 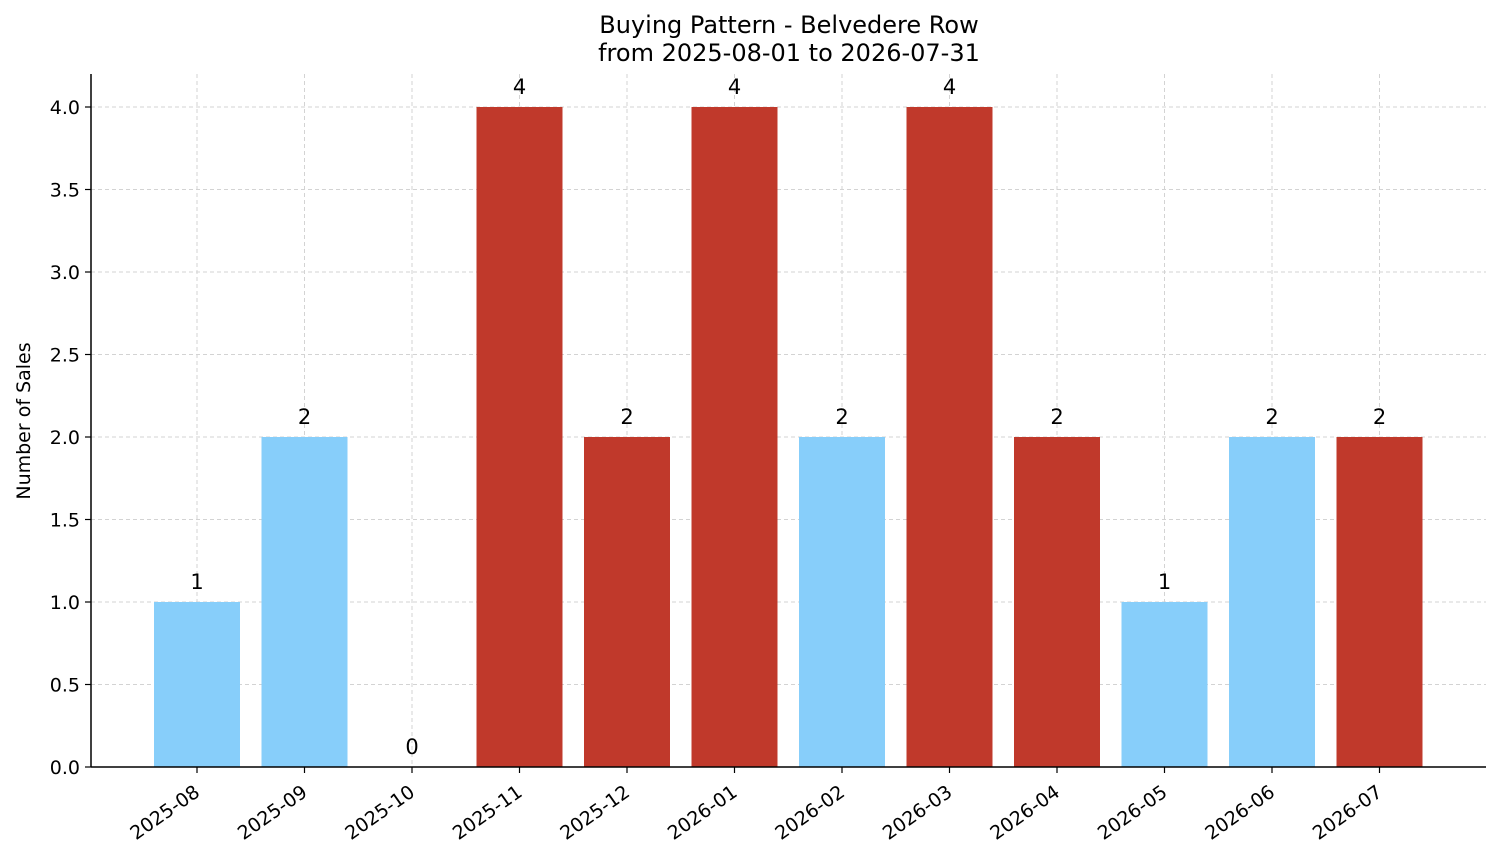 I want to click on y-tick-label: 0.5, so click(x=65, y=686).